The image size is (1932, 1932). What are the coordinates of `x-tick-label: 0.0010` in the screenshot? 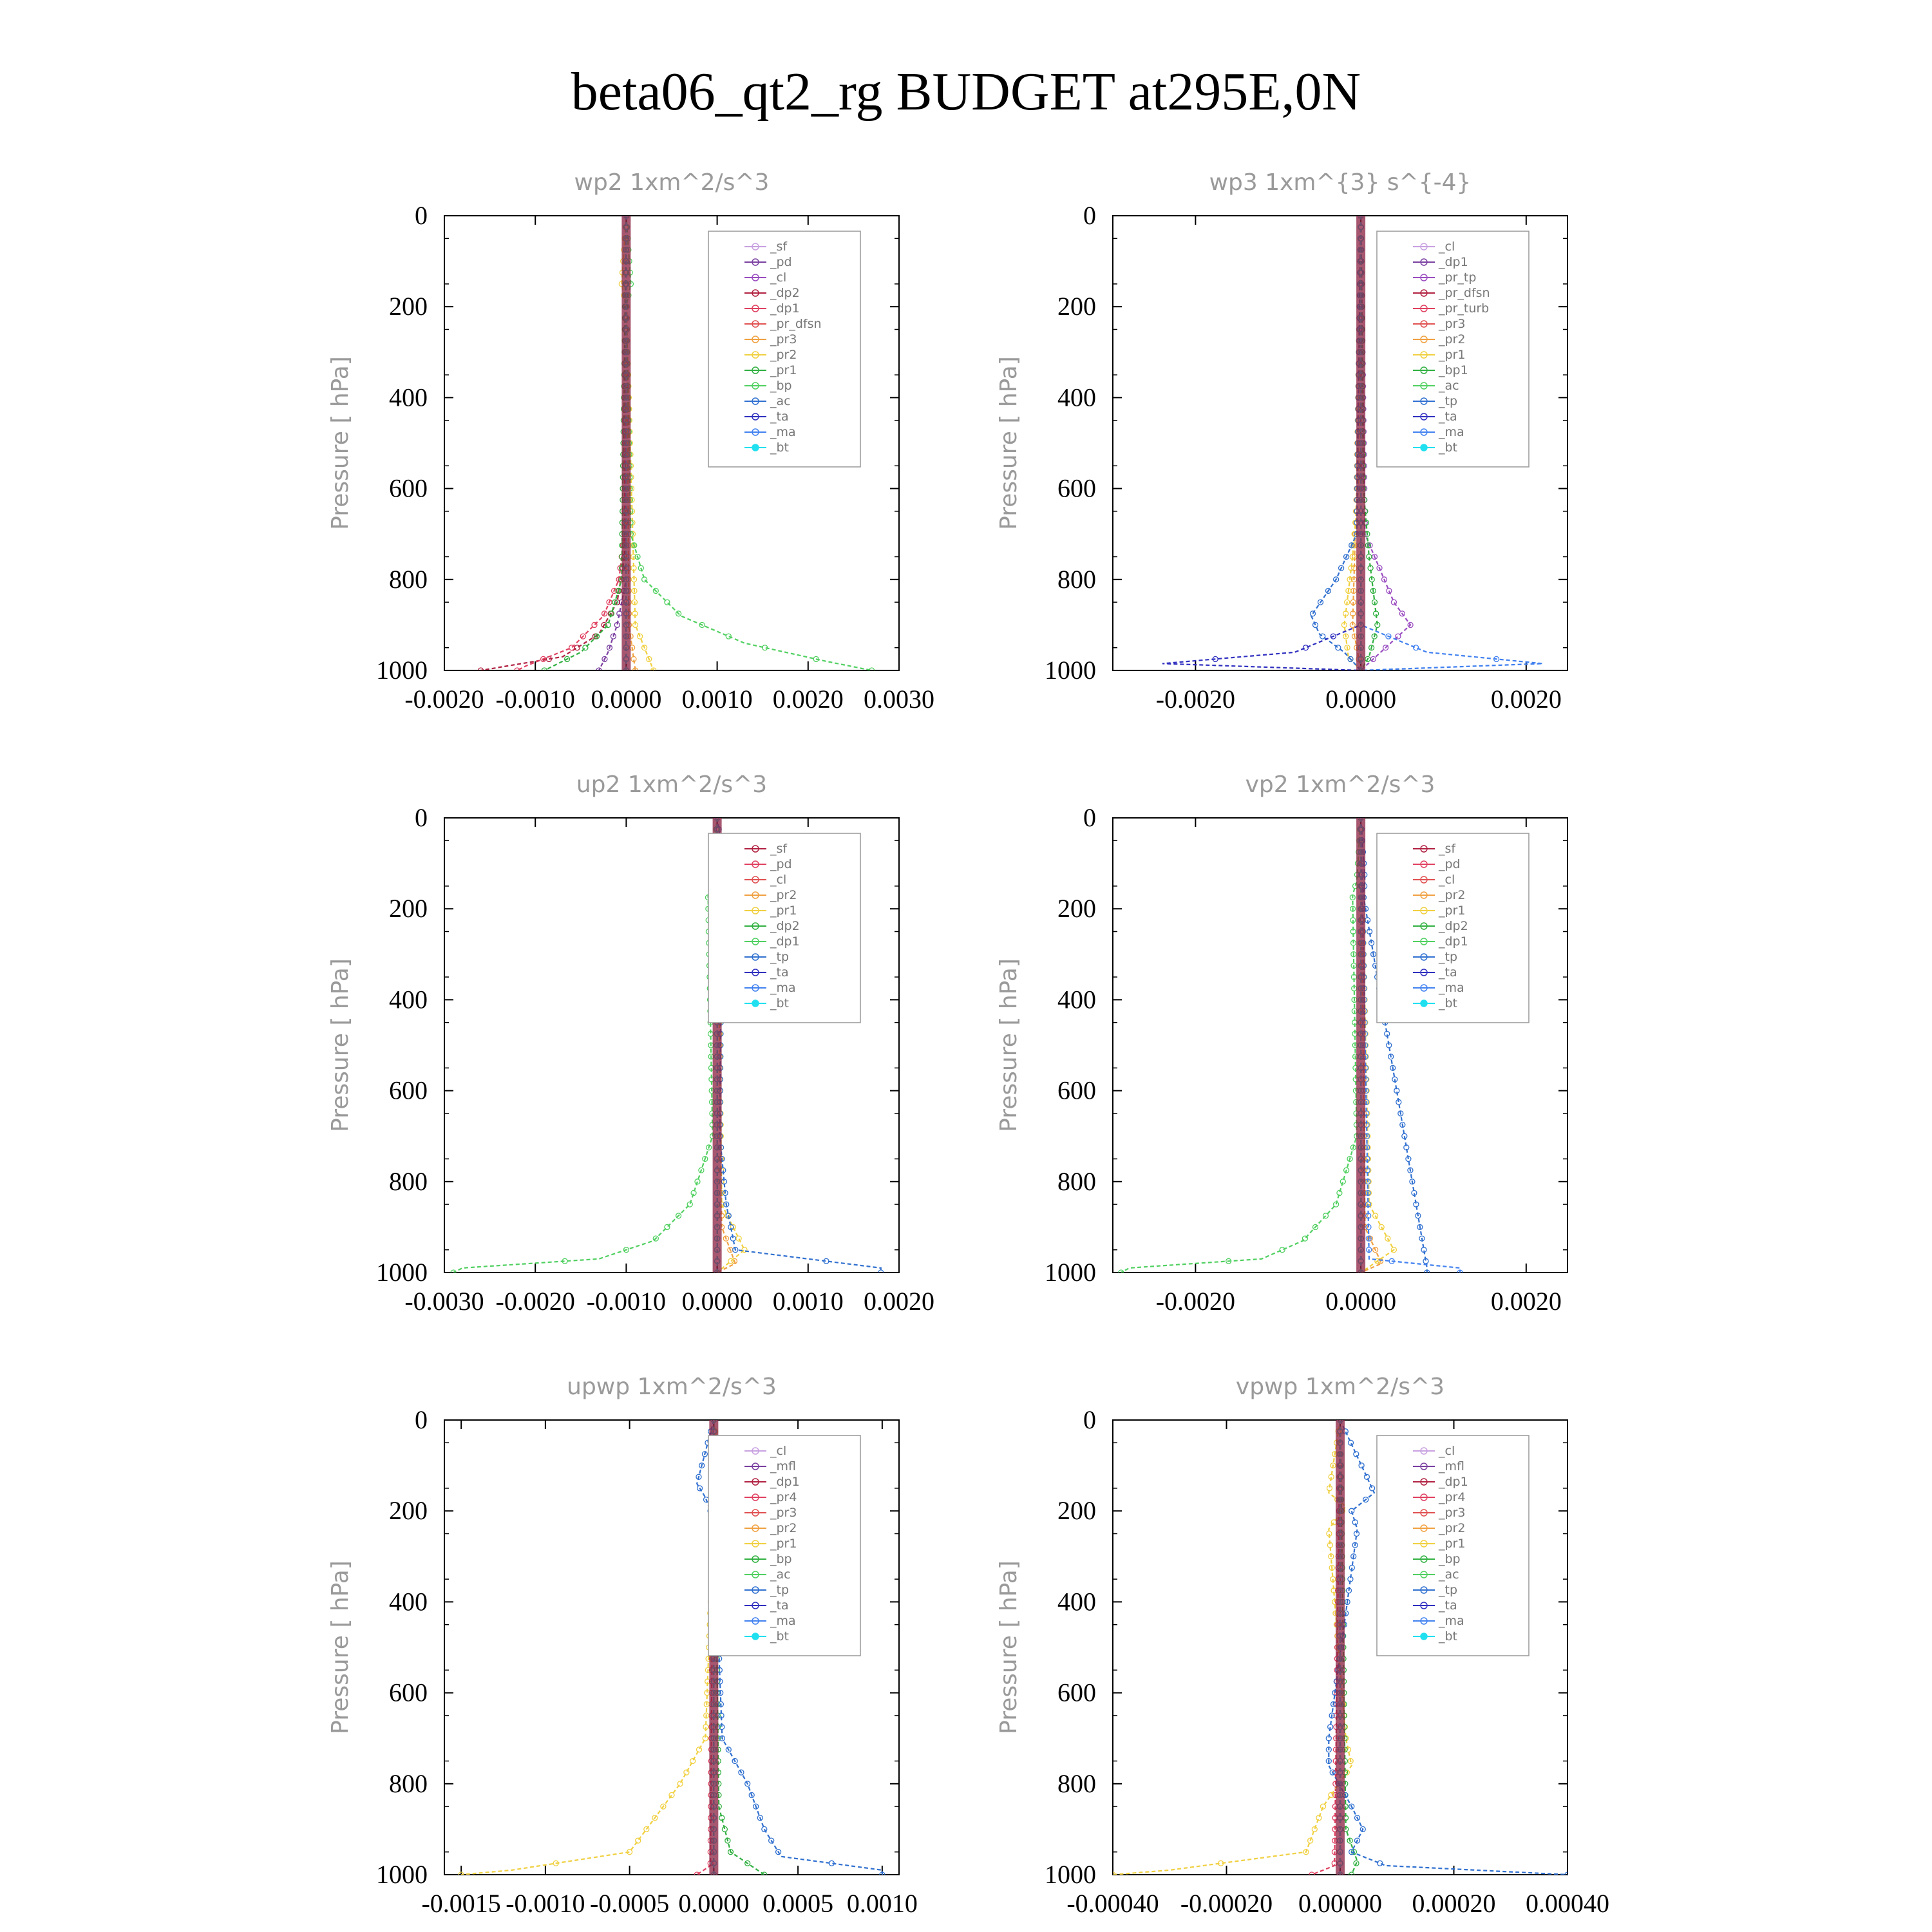 It's located at (717, 699).